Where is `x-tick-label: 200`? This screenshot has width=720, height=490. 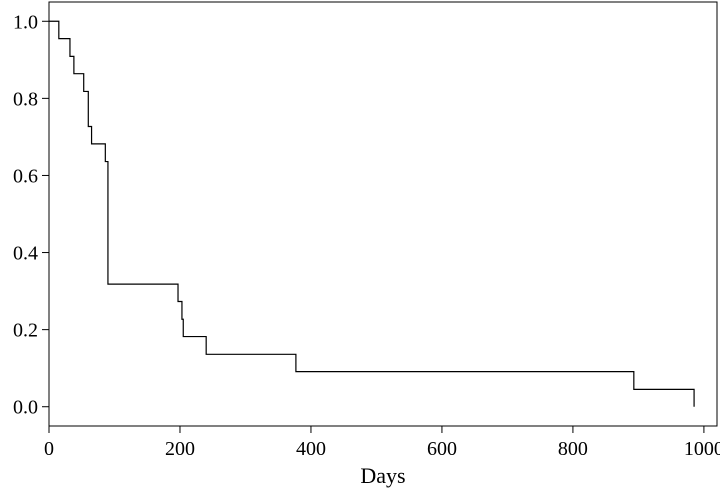 x-tick-label: 200 is located at coordinates (180, 449).